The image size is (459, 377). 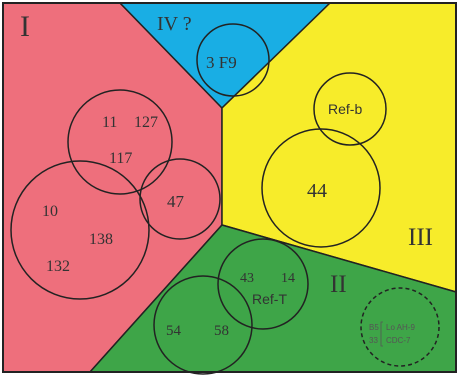 I want to click on region-label-ii: II, so click(x=338, y=284).